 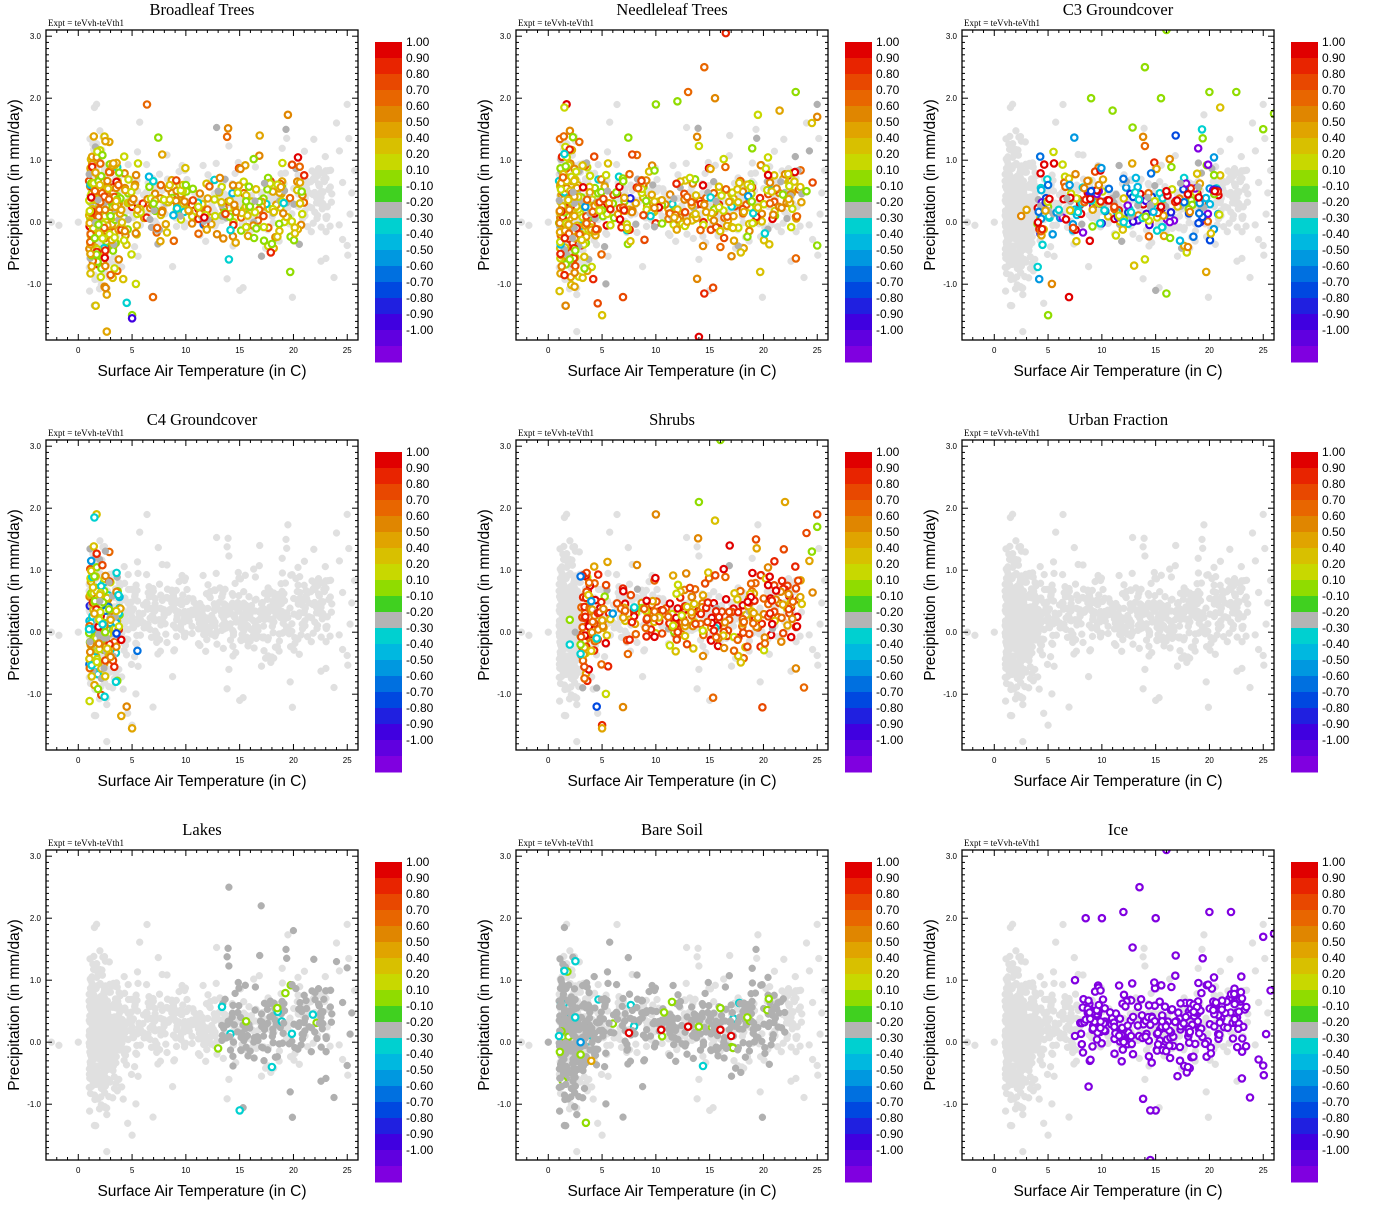 What do you see at coordinates (890, 218) in the screenshot?
I see `colorbar-label: -0.30` at bounding box center [890, 218].